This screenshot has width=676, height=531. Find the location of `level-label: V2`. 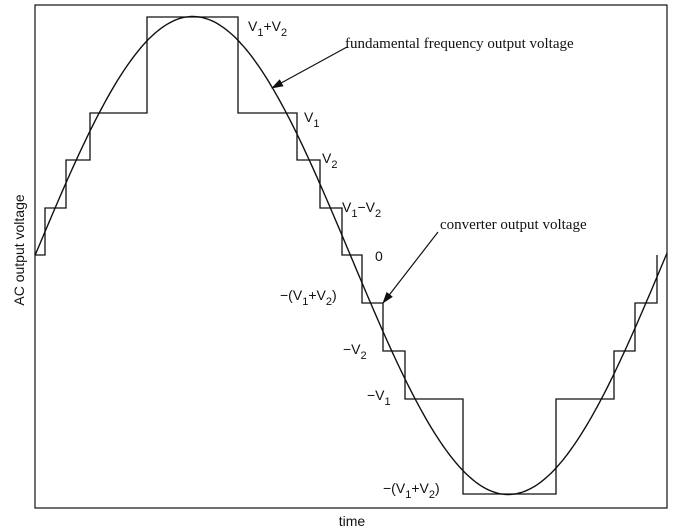

level-label: V2 is located at coordinates (329, 160).